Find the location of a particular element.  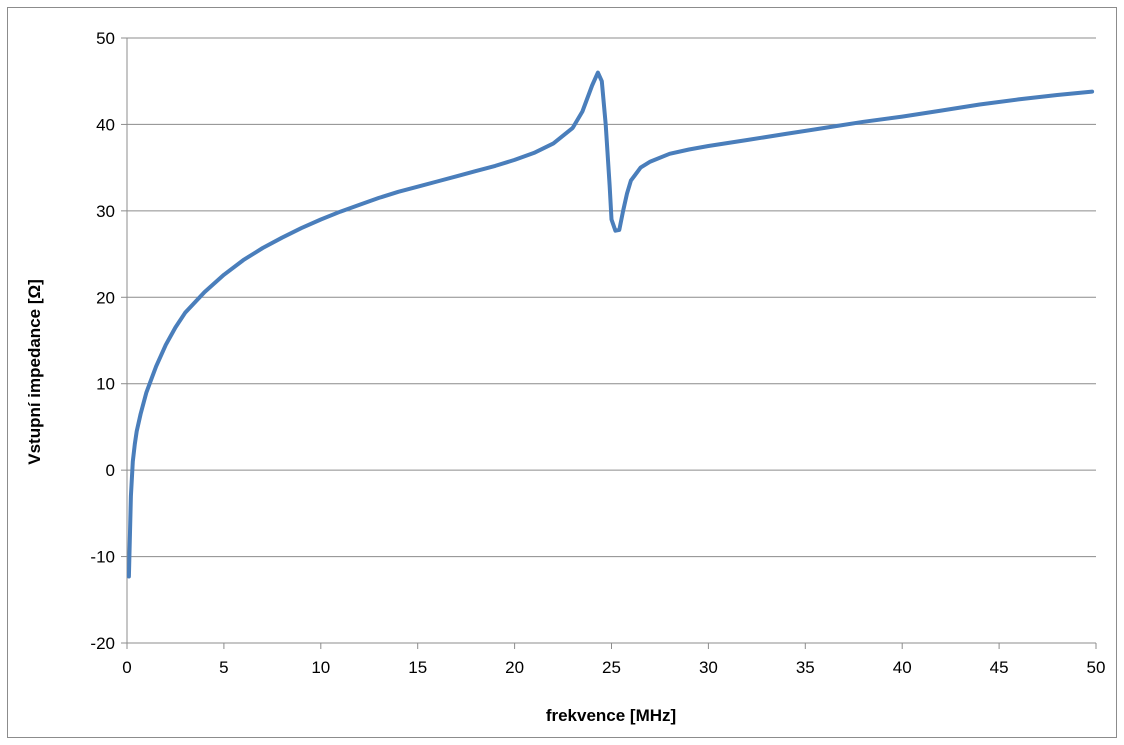

y-tick-label: 30 is located at coordinates (105, 211).